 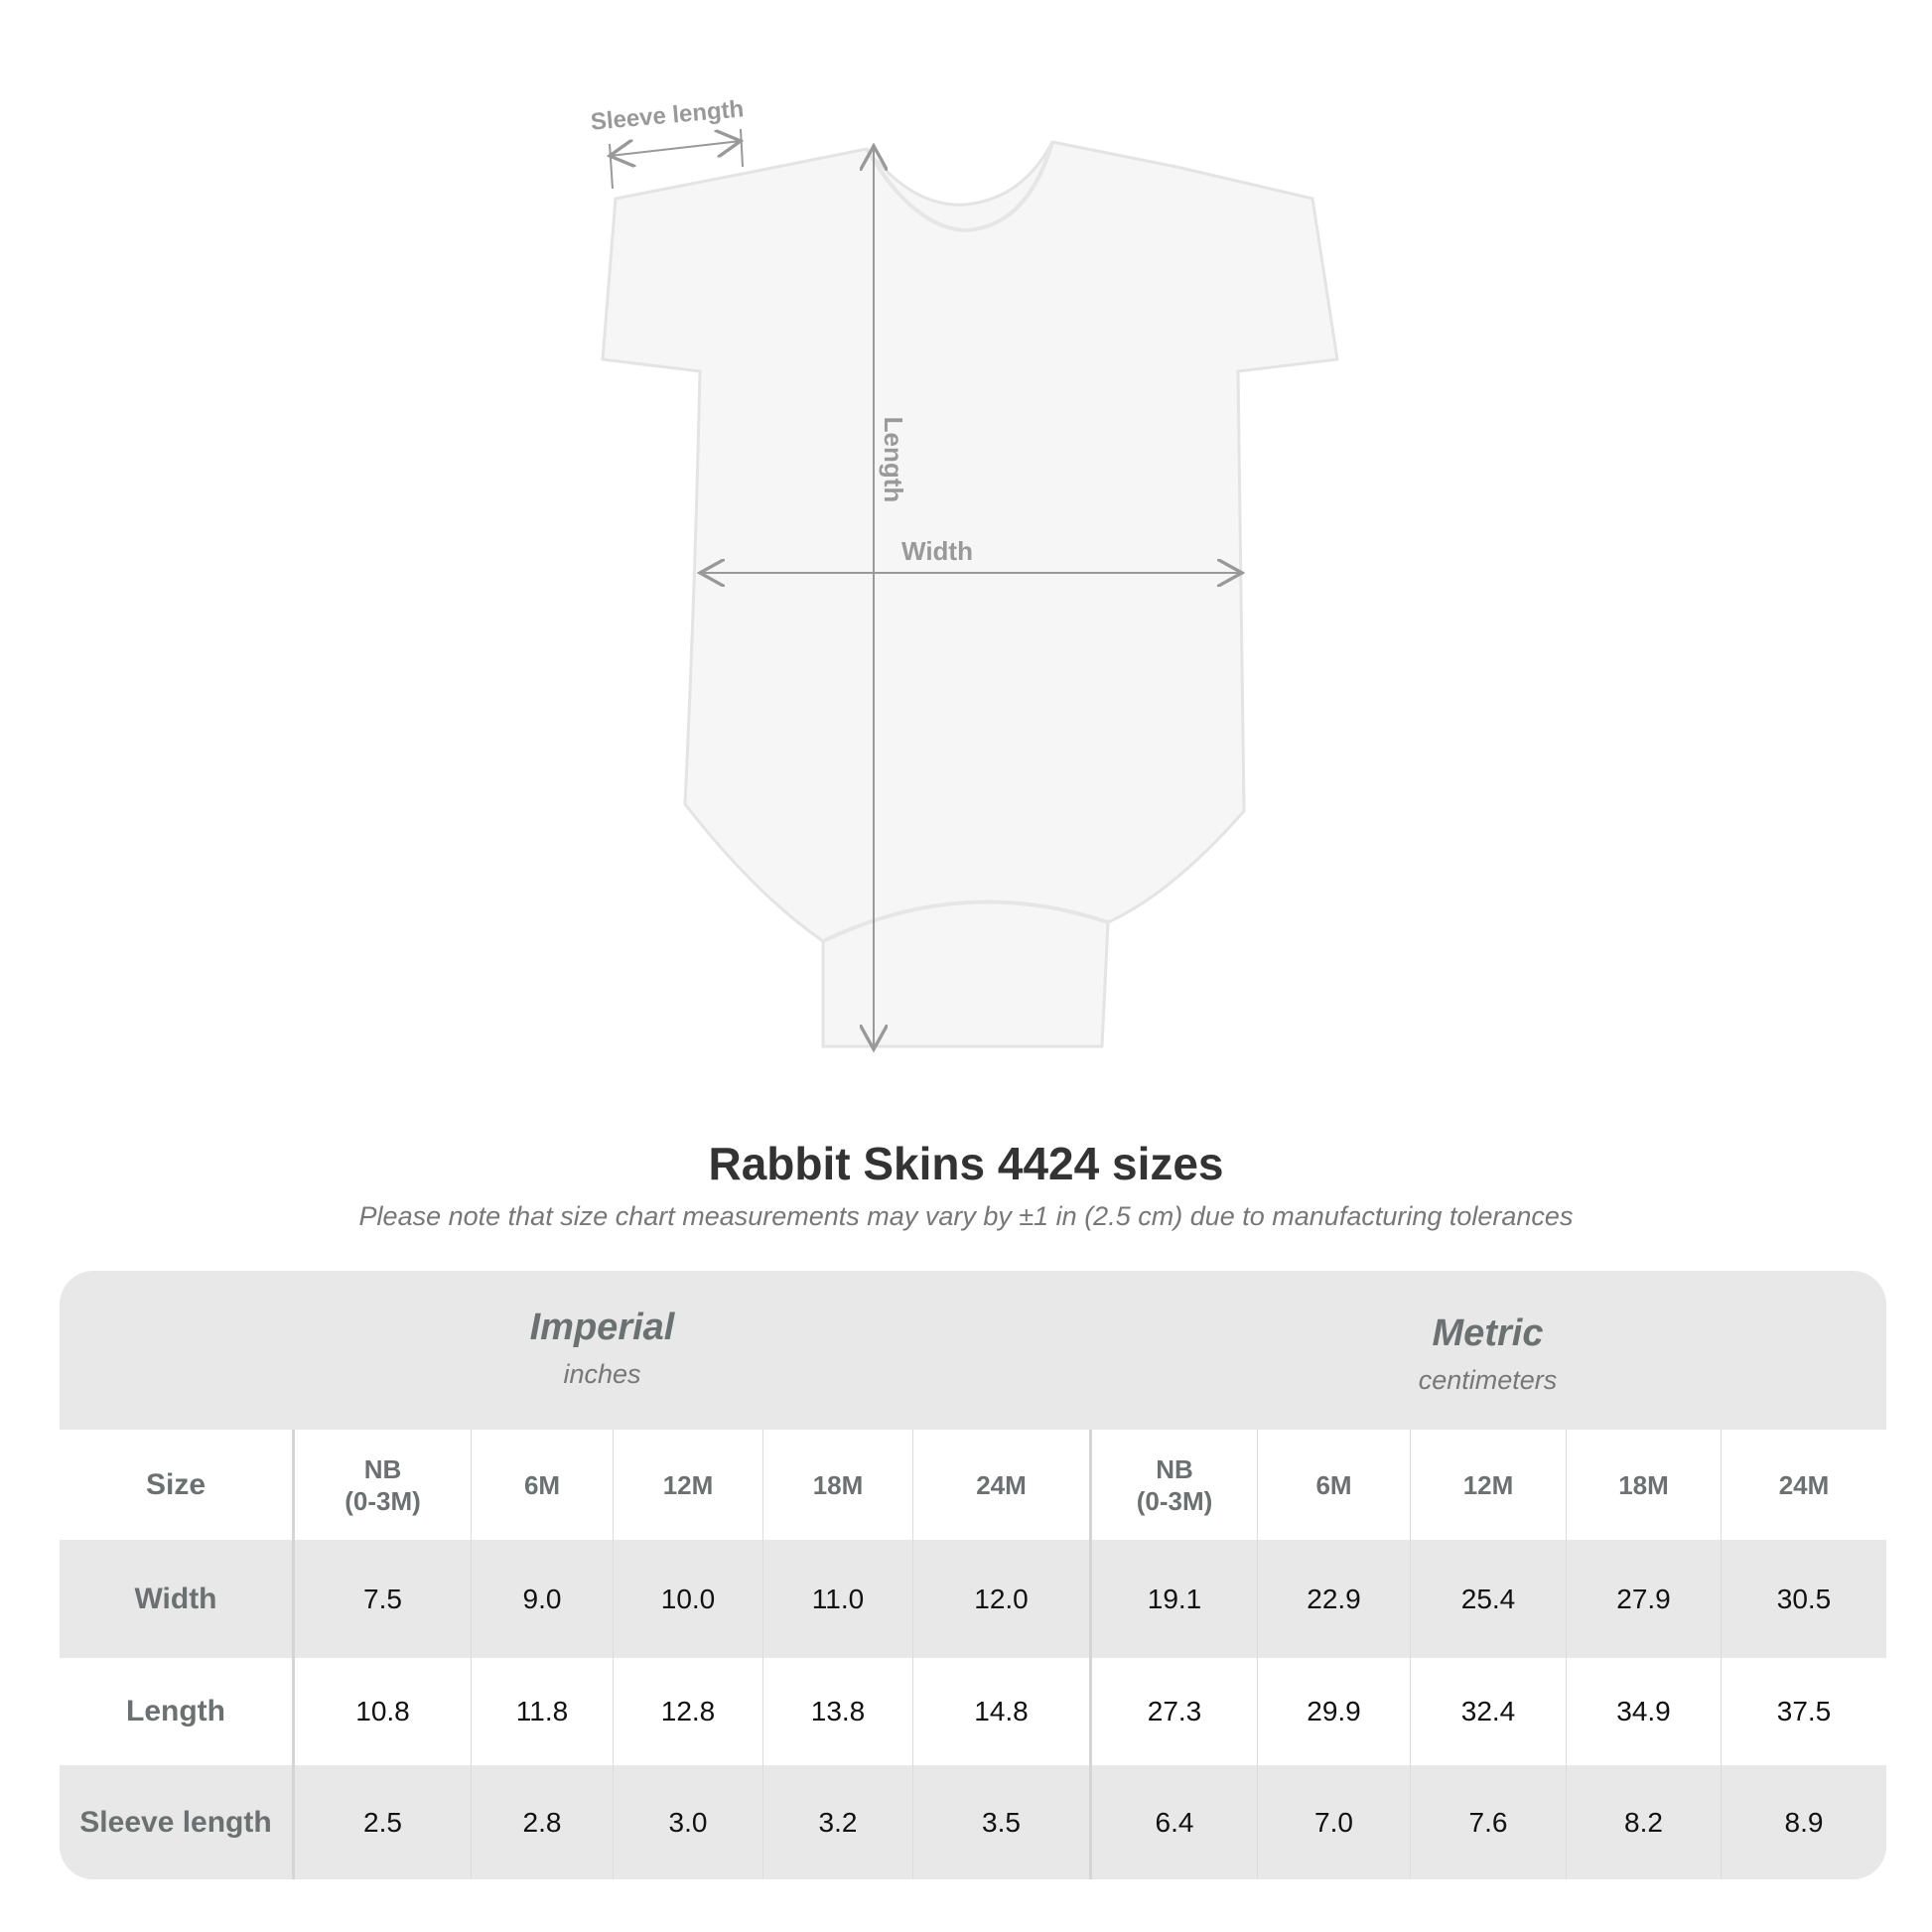 I want to click on neck-band, so click(x=959, y=187).